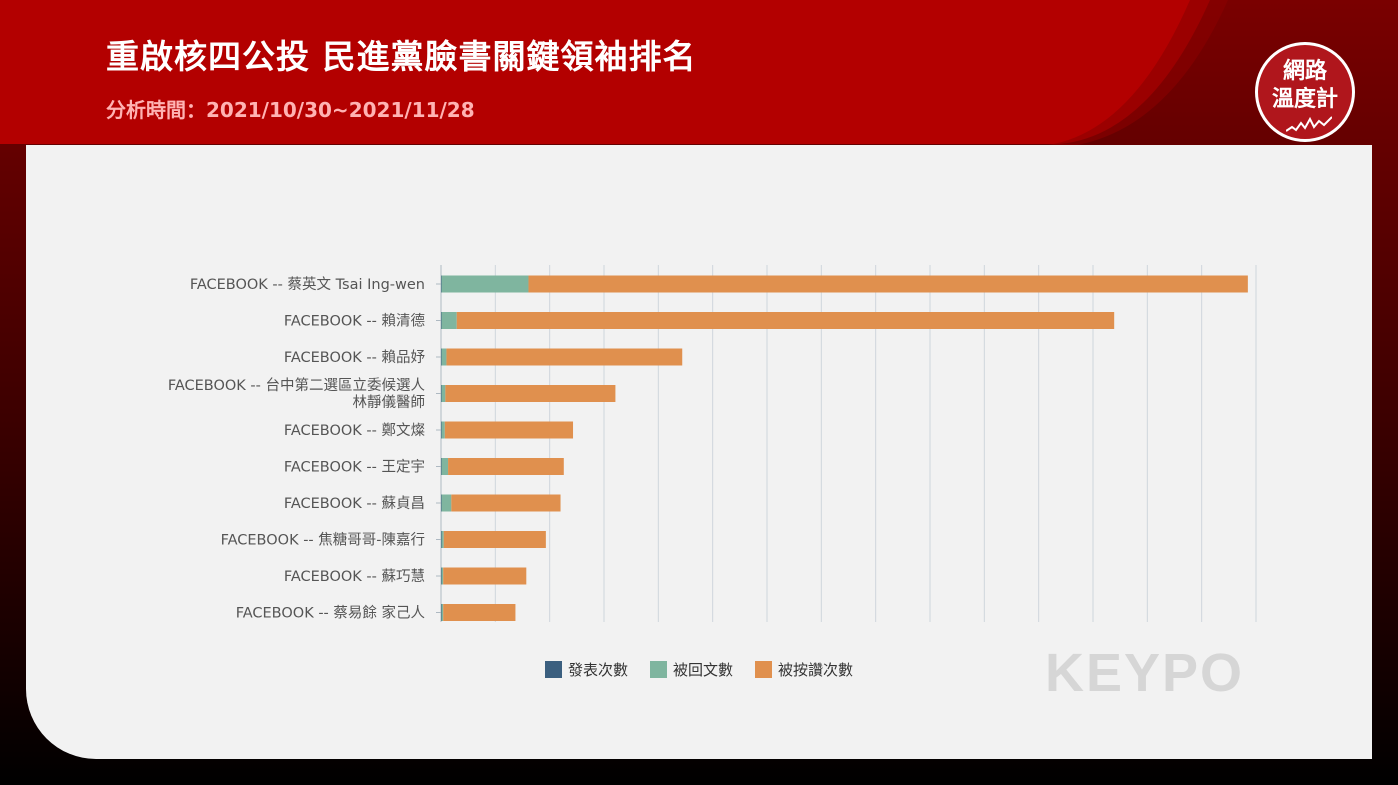 This screenshot has width=1398, height=785. What do you see at coordinates (703, 669) in the screenshot?
I see `legend-label-replies: 被回文數` at bounding box center [703, 669].